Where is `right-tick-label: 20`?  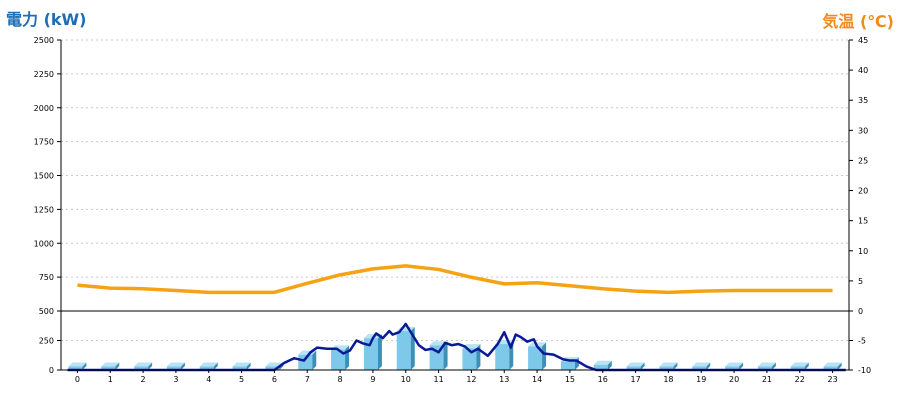
right-tick-label: 20 is located at coordinates (863, 191).